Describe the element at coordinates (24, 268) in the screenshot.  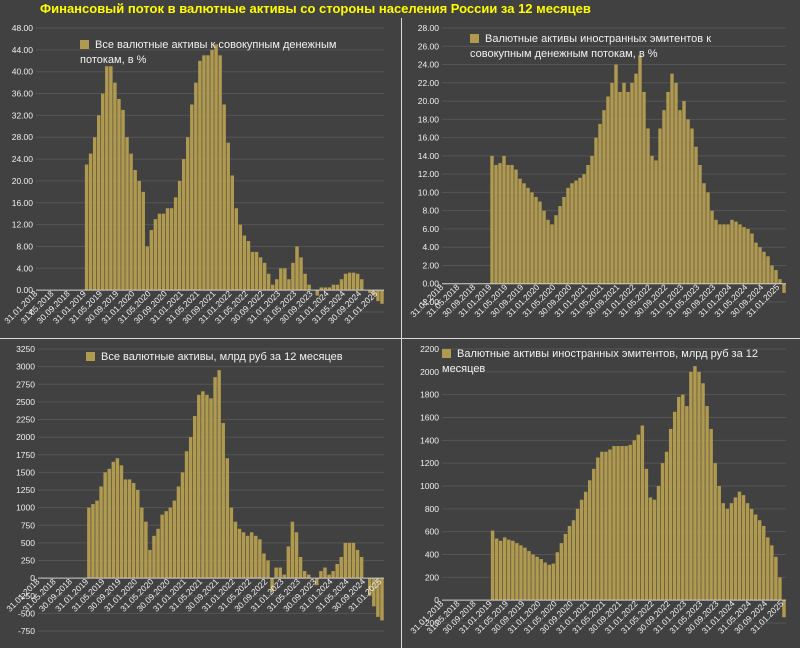
I see `y-tick-label: 4.00` at that location.